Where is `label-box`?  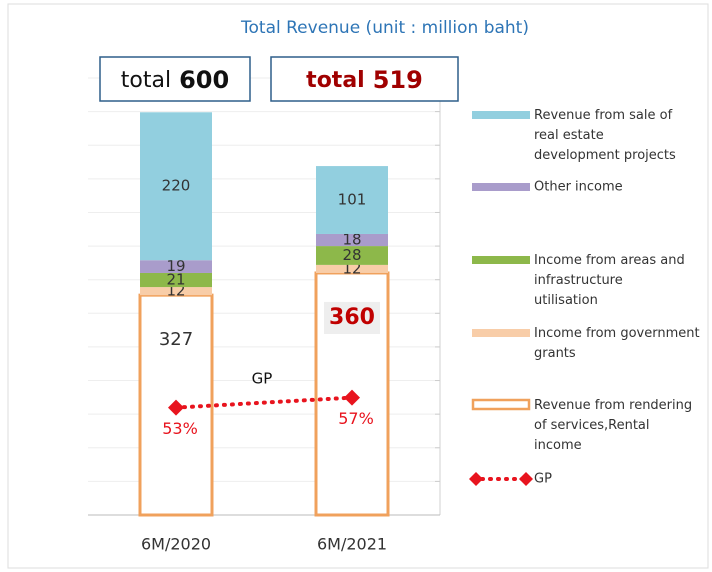 label-box is located at coordinates (352, 317).